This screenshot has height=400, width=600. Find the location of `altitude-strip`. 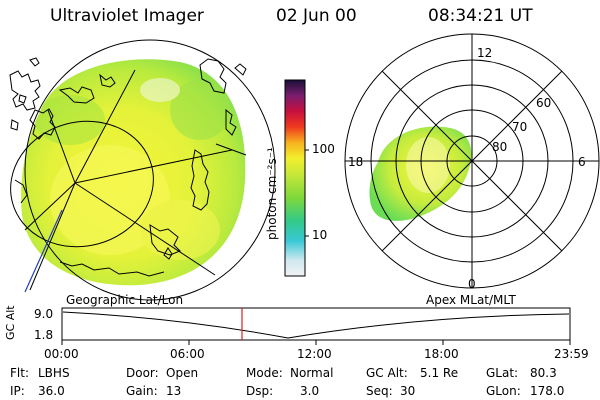

altitude-strip is located at coordinates (316, 326).